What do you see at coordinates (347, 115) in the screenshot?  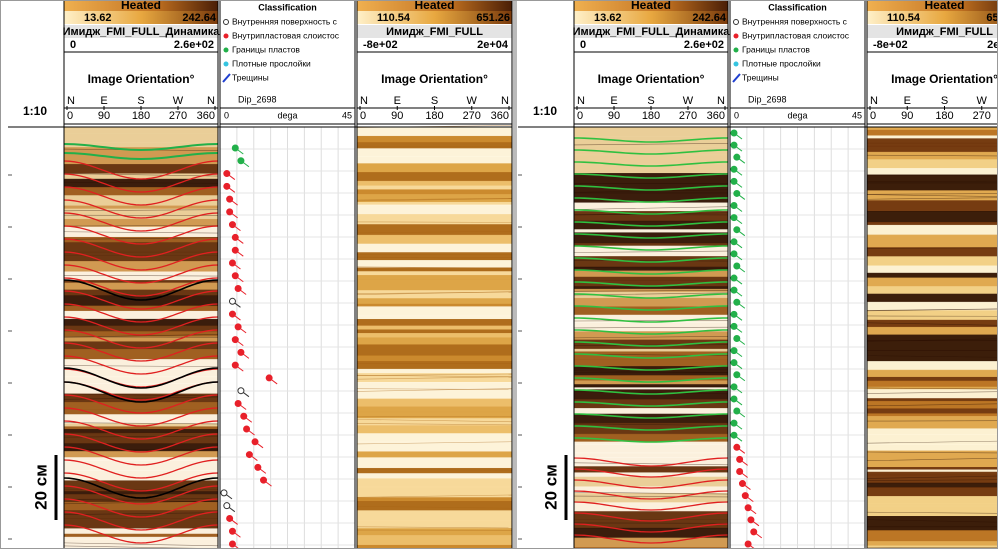 I see `dip-max: 45` at bounding box center [347, 115].